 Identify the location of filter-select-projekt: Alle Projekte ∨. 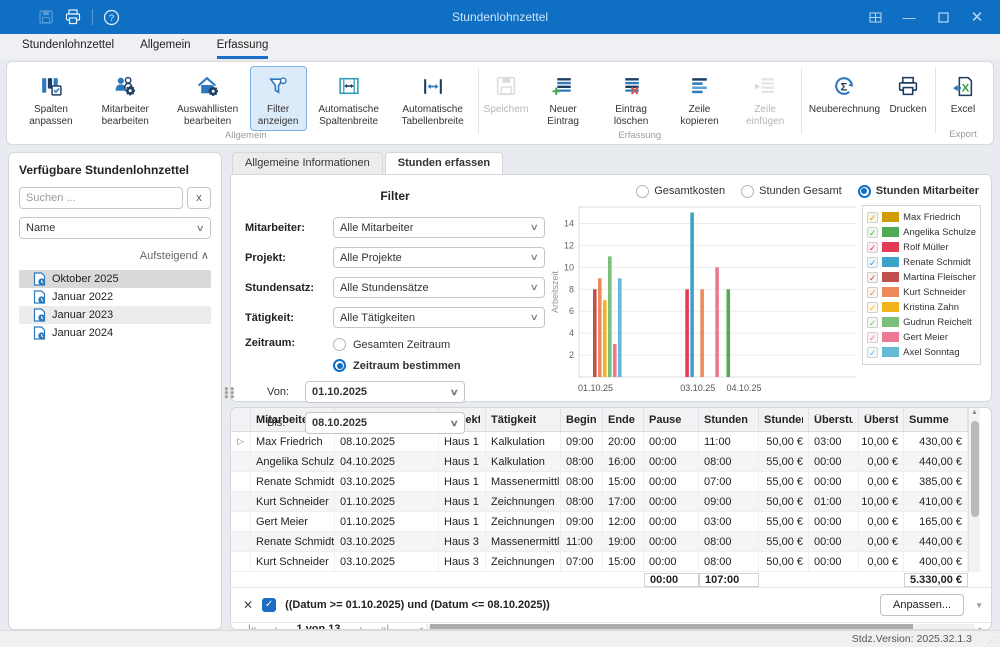
(439, 257).